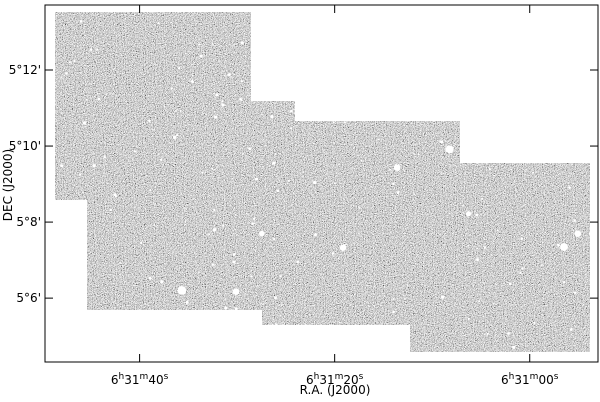 The height and width of the screenshot is (402, 600). I want to click on y-tick-label: 5°12', so click(25, 70).